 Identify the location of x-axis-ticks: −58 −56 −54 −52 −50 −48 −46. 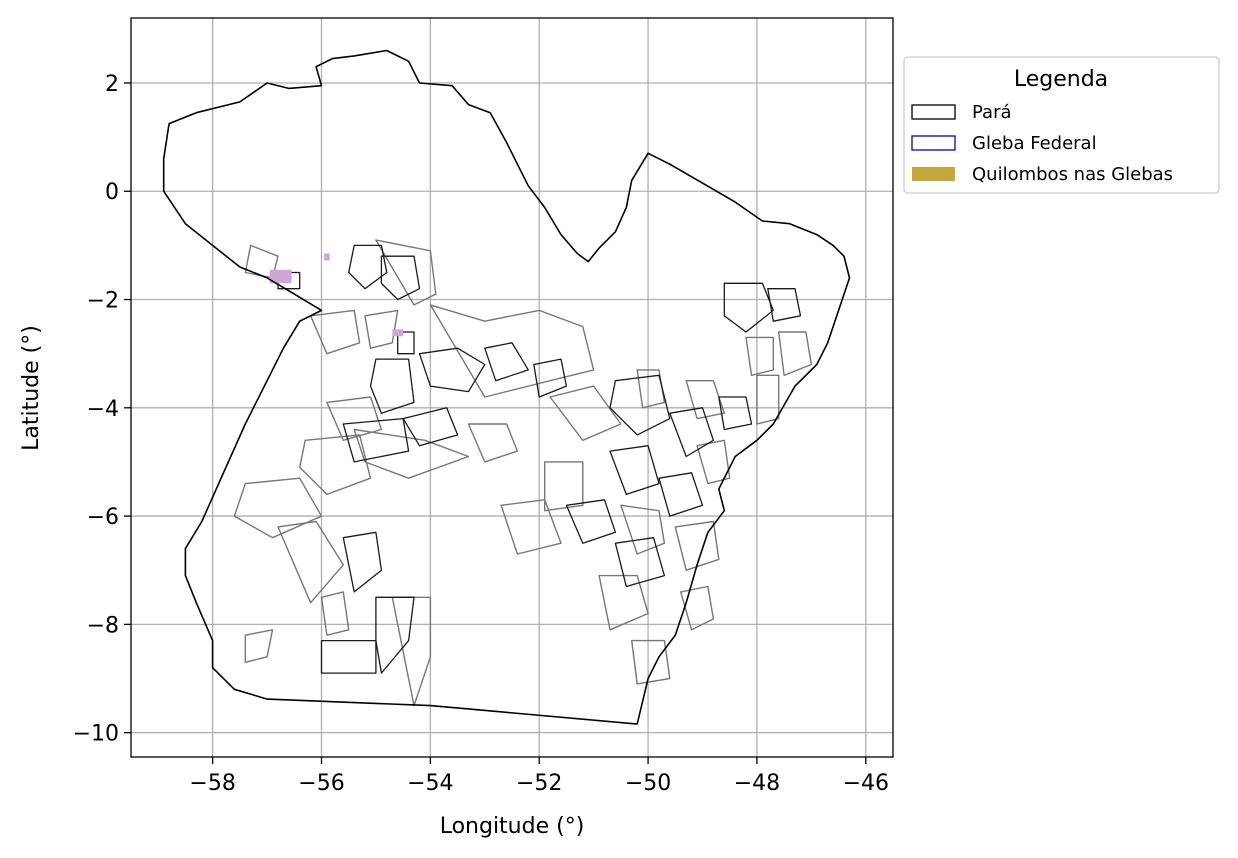
(539, 776).